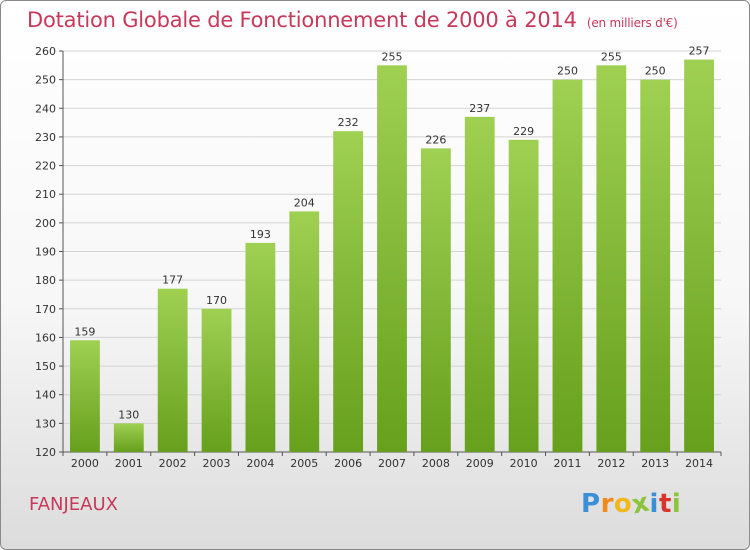  What do you see at coordinates (45, 252) in the screenshot?
I see `y-tick-label: 190` at bounding box center [45, 252].